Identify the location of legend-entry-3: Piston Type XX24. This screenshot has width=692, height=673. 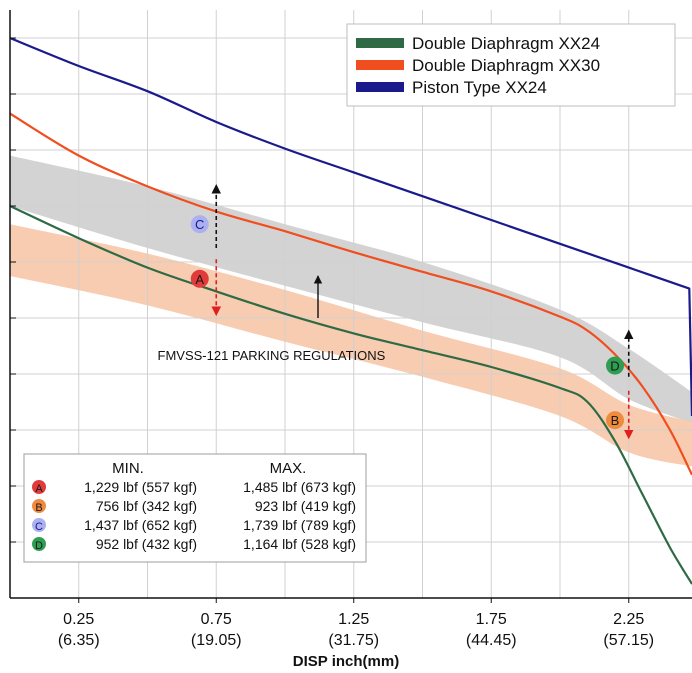
(479, 87).